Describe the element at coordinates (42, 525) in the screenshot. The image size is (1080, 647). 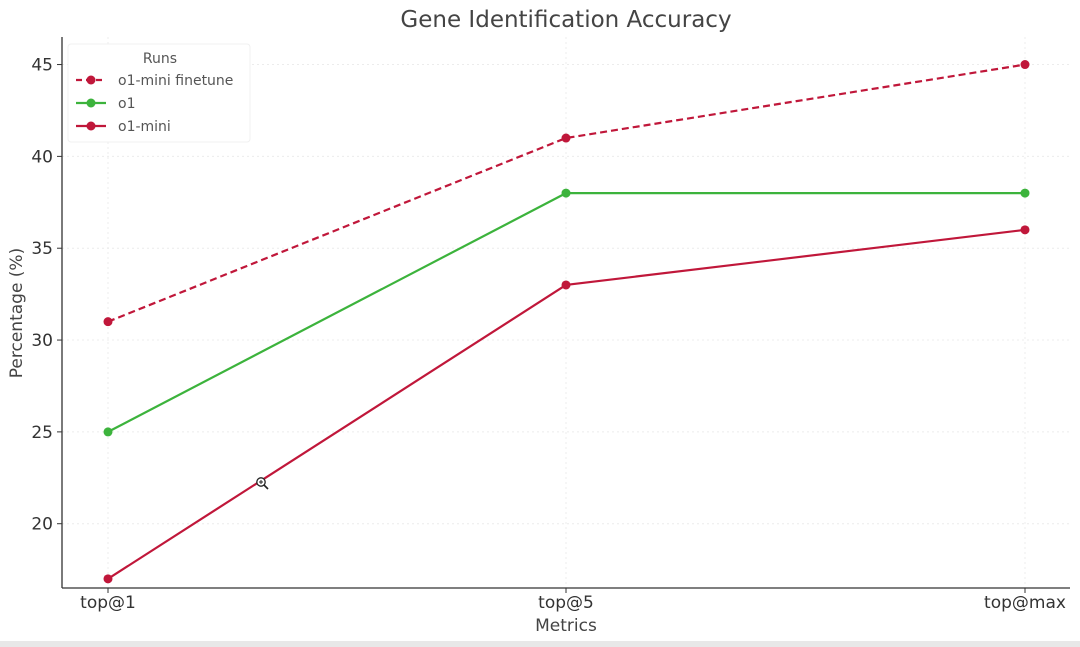
I see `y-tick-label: 20` at that location.